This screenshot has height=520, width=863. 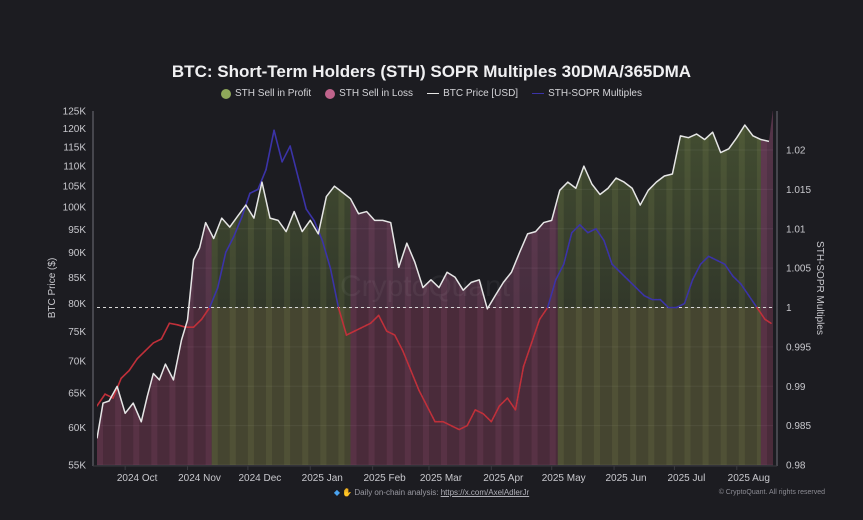 What do you see at coordinates (266, 93) in the screenshot?
I see `legend-item-profit: STH Sell in Profit` at bounding box center [266, 93].